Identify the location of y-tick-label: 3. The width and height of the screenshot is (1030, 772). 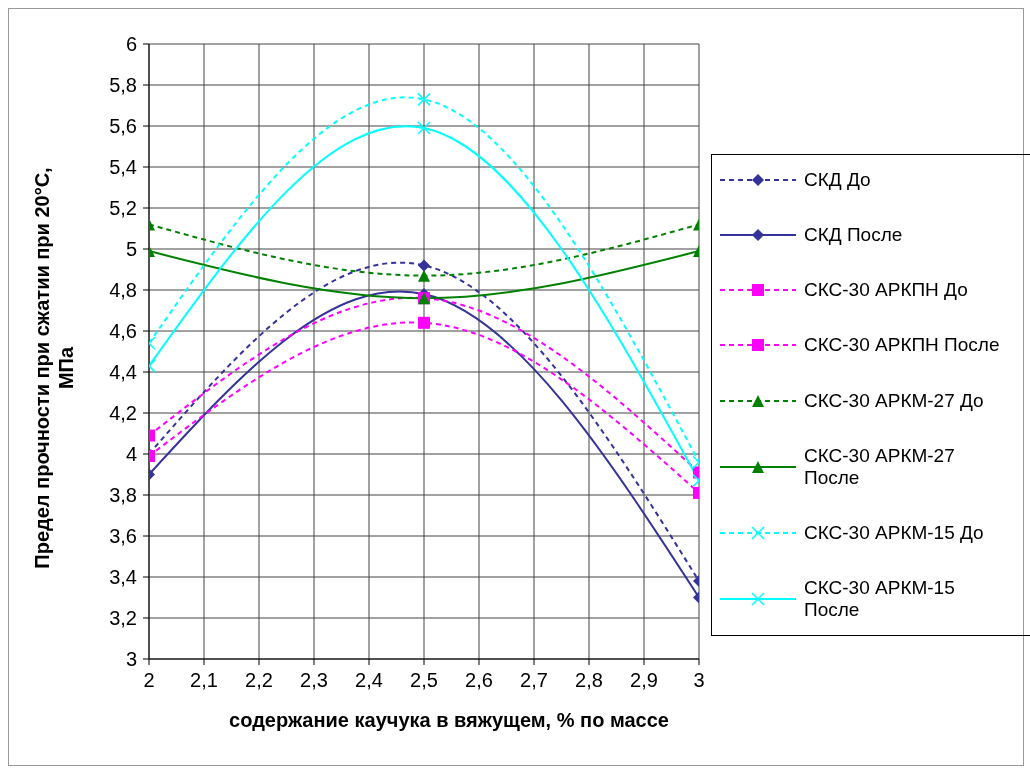
(131, 659).